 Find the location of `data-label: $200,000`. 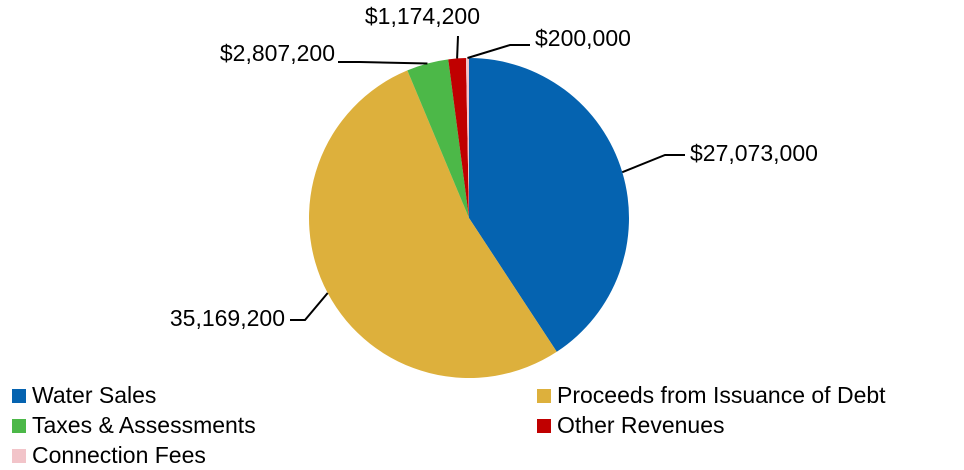

data-label: $200,000 is located at coordinates (583, 38).